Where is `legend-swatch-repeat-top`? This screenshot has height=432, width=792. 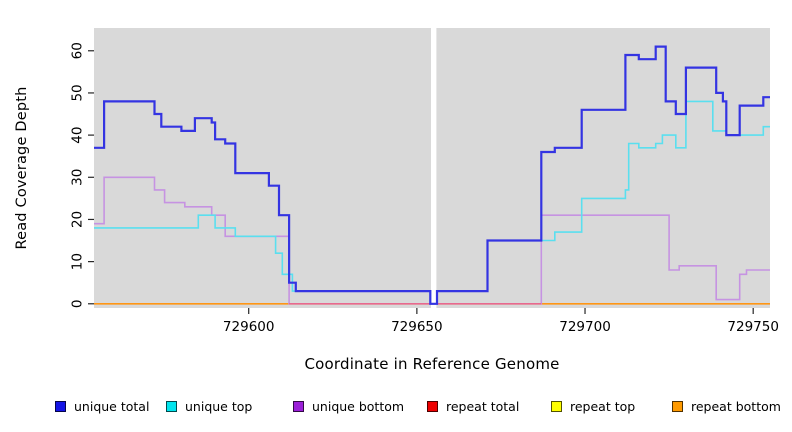 legend-swatch-repeat-top is located at coordinates (556, 406).